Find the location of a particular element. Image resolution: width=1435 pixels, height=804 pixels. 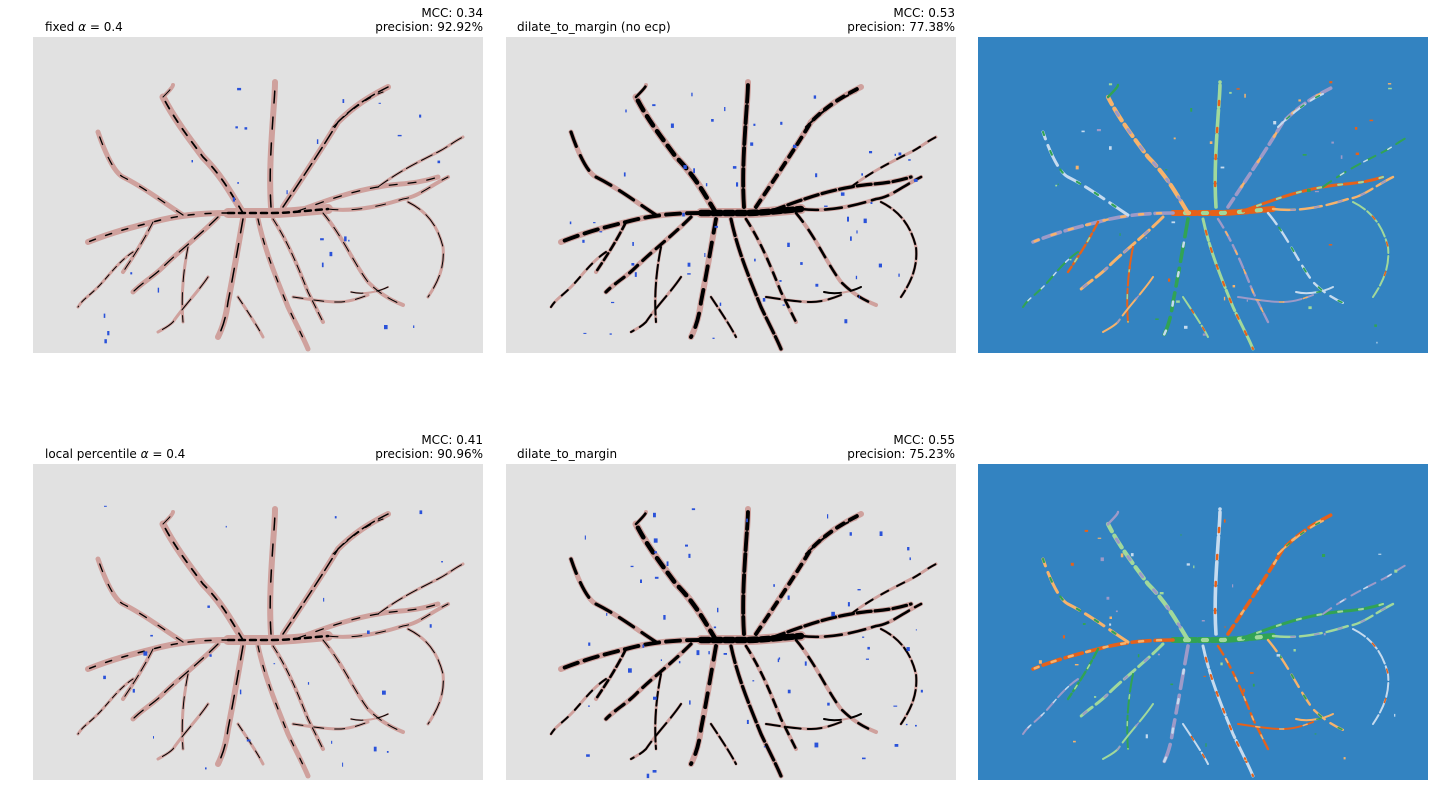

panel-title-dilate: dilate_to_margin is located at coordinates (567, 454).